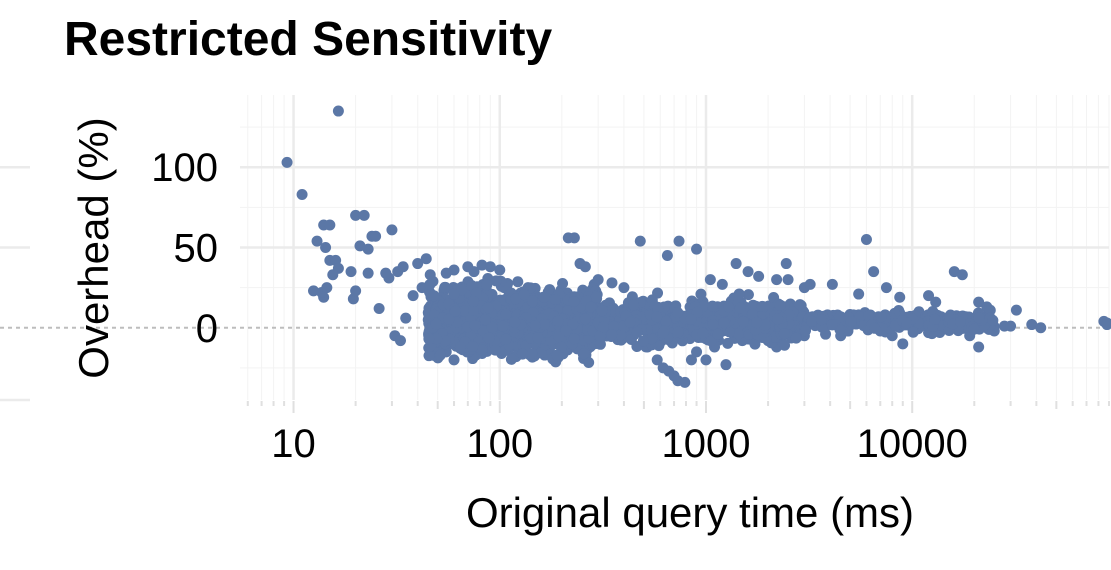 This screenshot has height=570, width=1111. What do you see at coordinates (690, 512) in the screenshot?
I see `x-axis-title: Original query time (ms)` at bounding box center [690, 512].